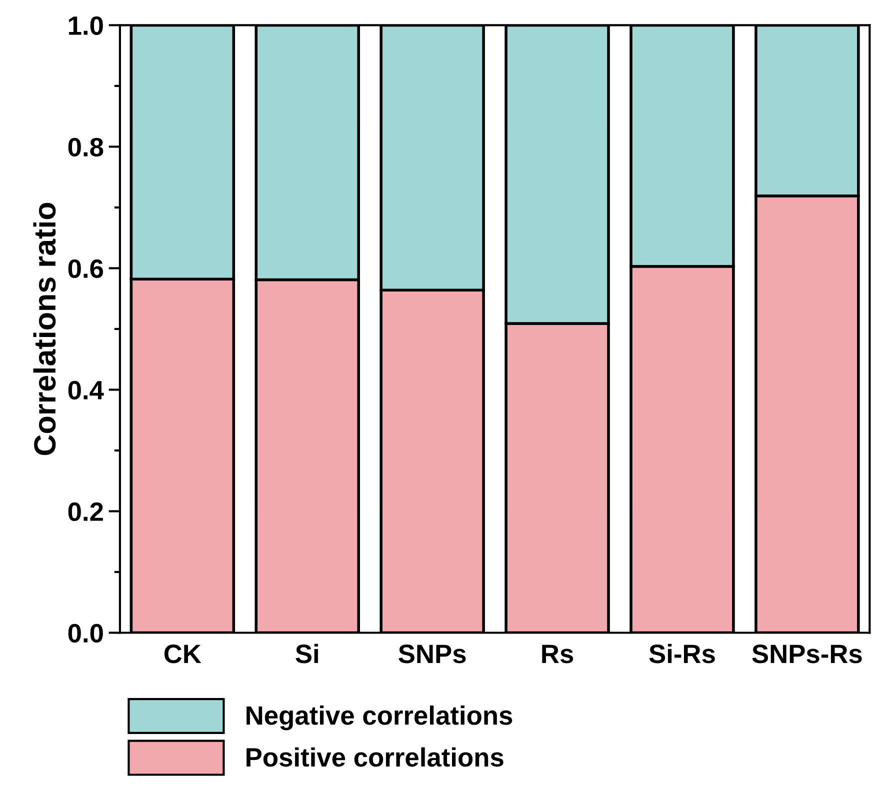 This screenshot has width=882, height=787. I want to click on y-tick-label: 0.0, so click(85, 633).